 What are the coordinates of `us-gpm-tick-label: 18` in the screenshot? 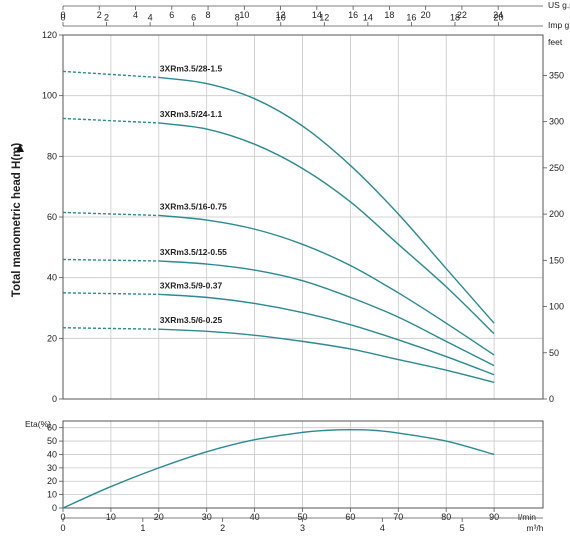 It's located at (389, 15).